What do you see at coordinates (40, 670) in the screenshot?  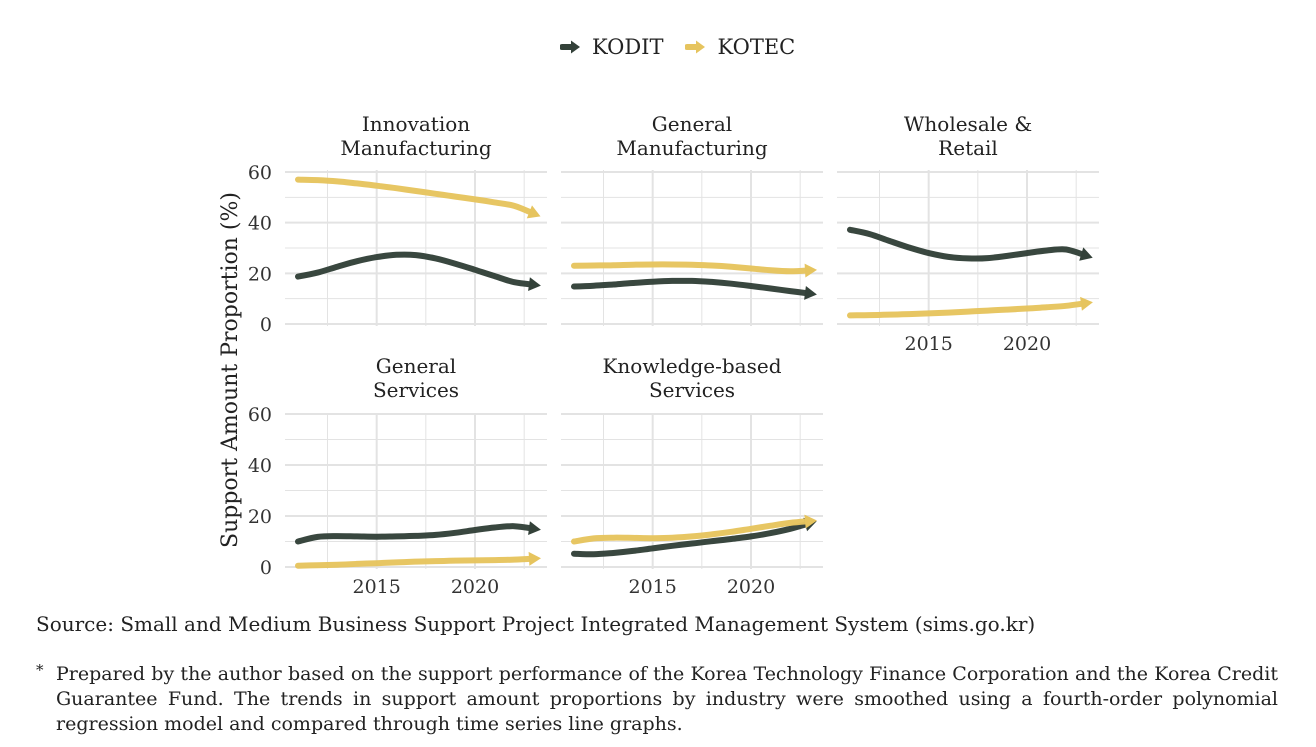 I see `footnote-marker: *` at bounding box center [40, 670].